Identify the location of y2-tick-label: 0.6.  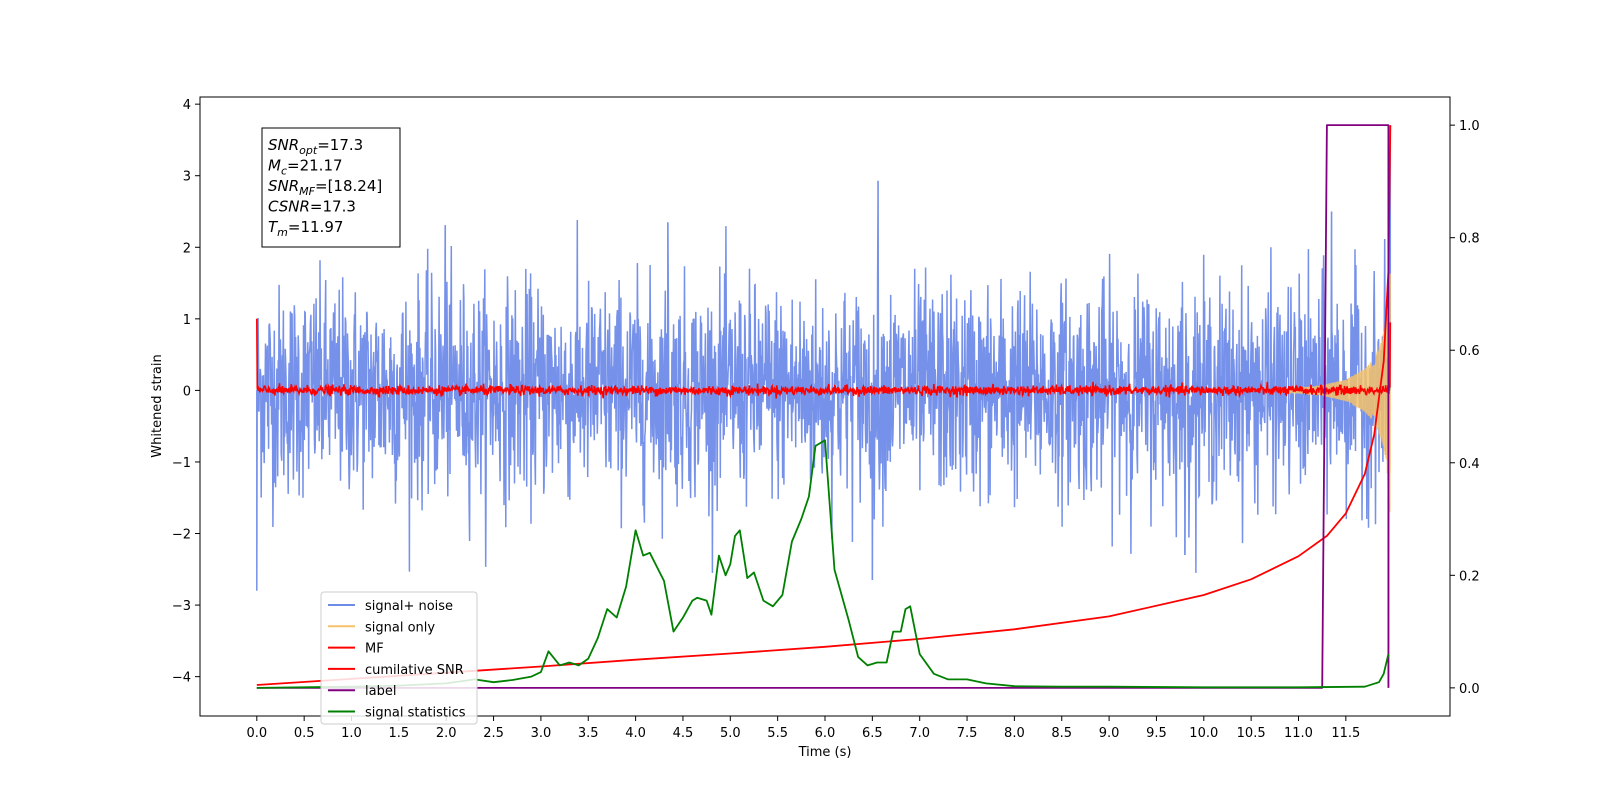
(1469, 351).